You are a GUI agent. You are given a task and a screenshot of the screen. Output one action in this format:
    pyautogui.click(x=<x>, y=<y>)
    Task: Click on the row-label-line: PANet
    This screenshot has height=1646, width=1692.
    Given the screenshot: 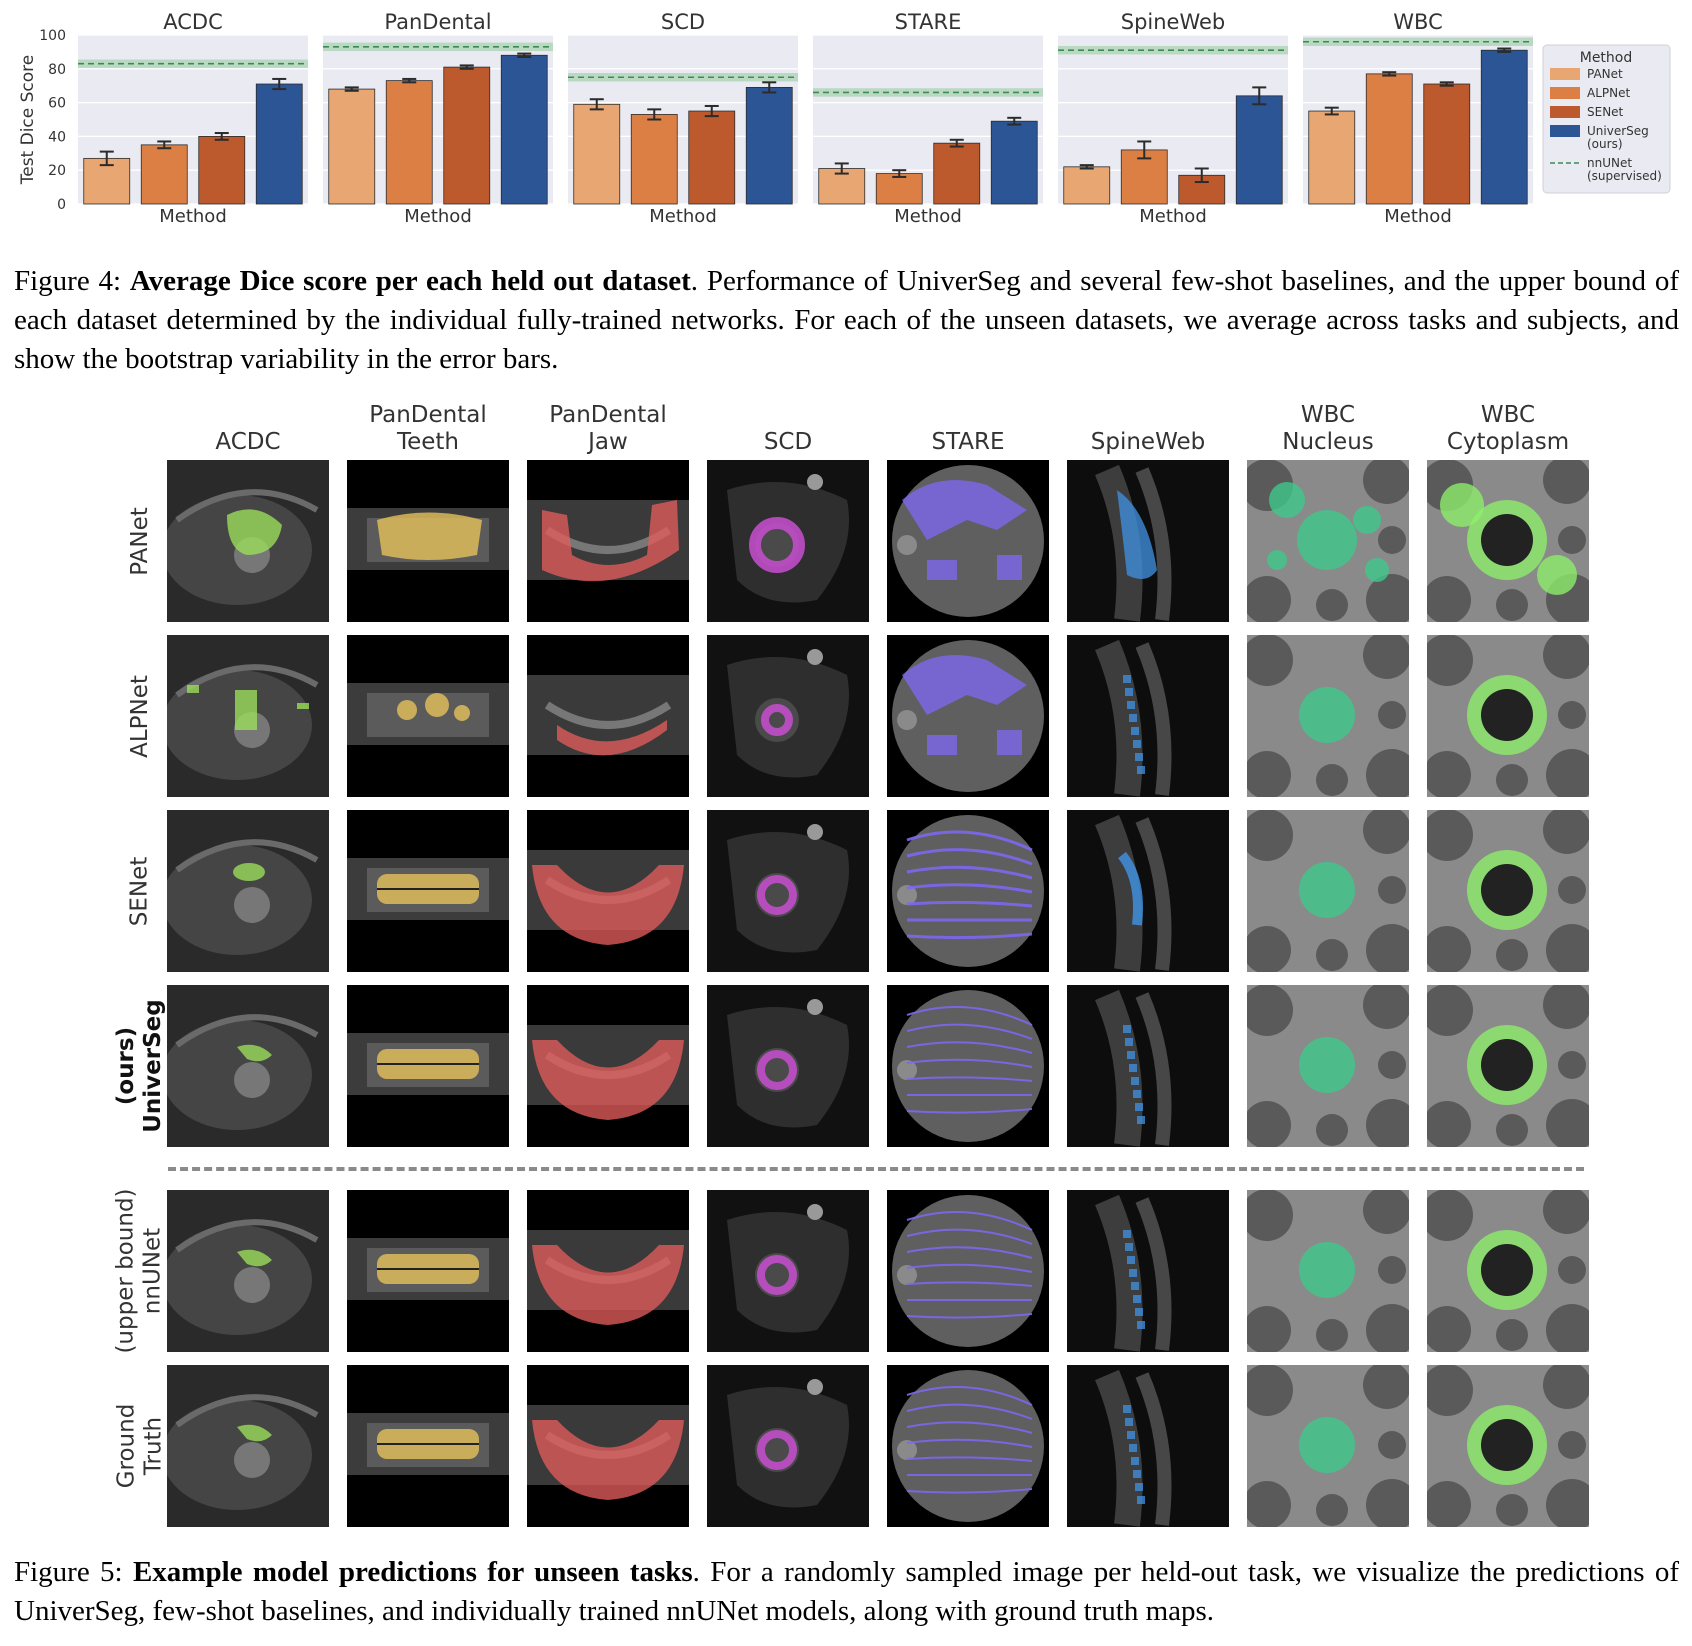 What is the action you would take?
    pyautogui.click(x=139, y=541)
    